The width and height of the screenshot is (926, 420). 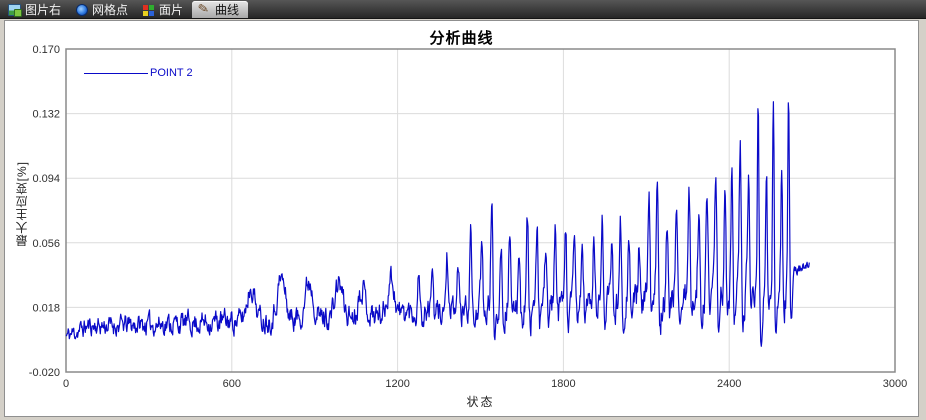 I want to click on x-tick-label: 1800, so click(x=563, y=384).